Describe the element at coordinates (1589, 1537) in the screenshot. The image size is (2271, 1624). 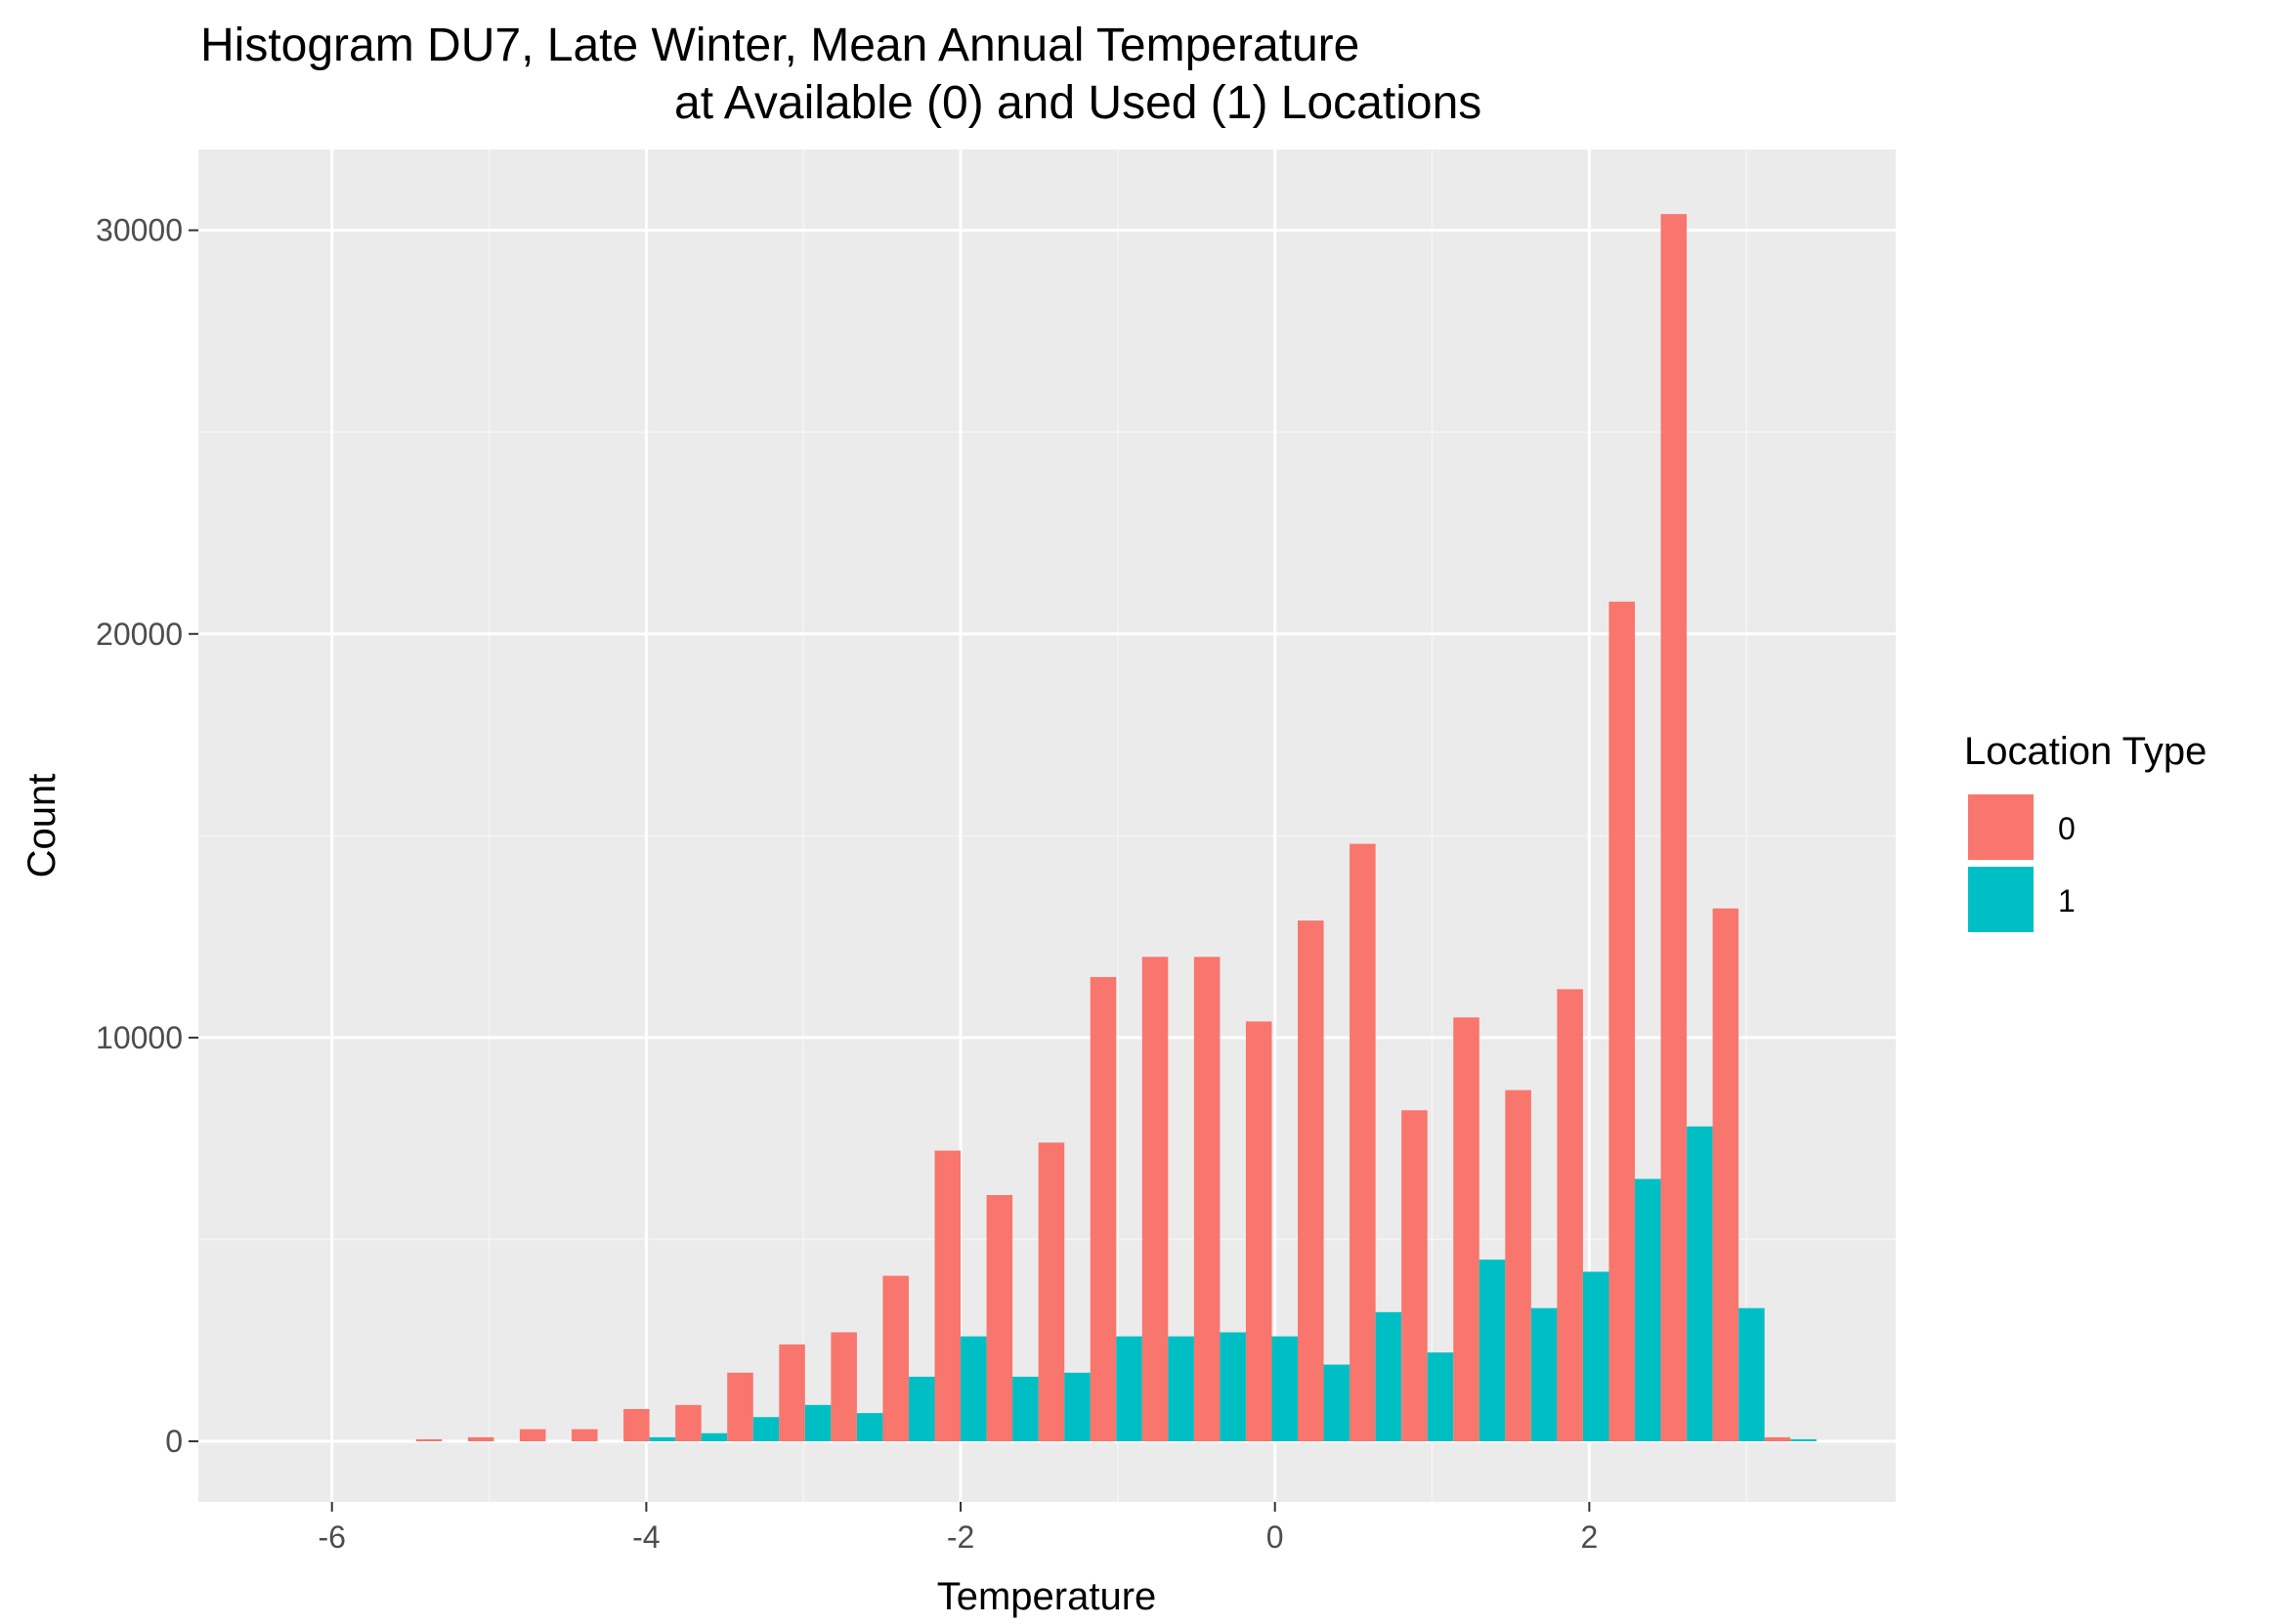
I see `x-tick-label: 2` at that location.